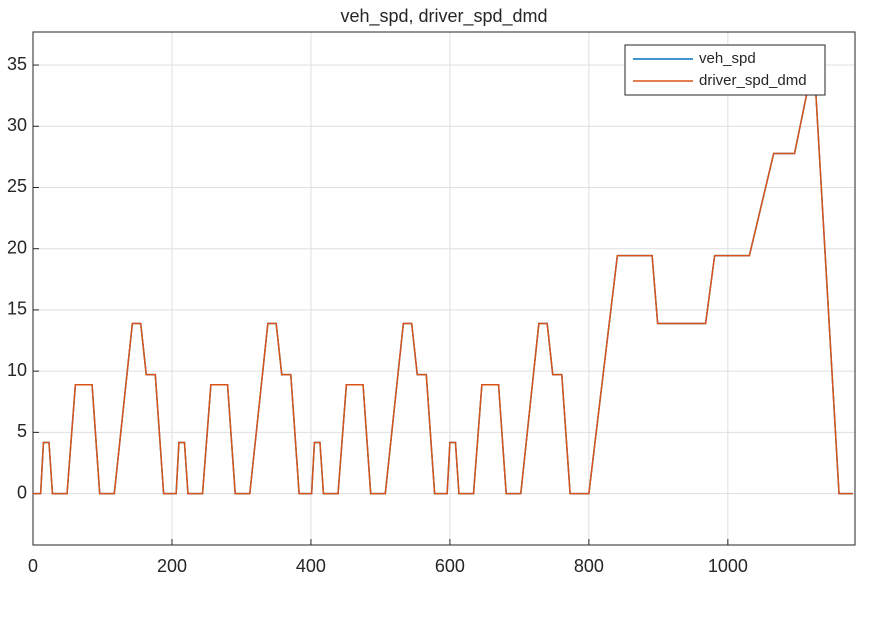  What do you see at coordinates (725, 70) in the screenshot?
I see `legend-box` at bounding box center [725, 70].